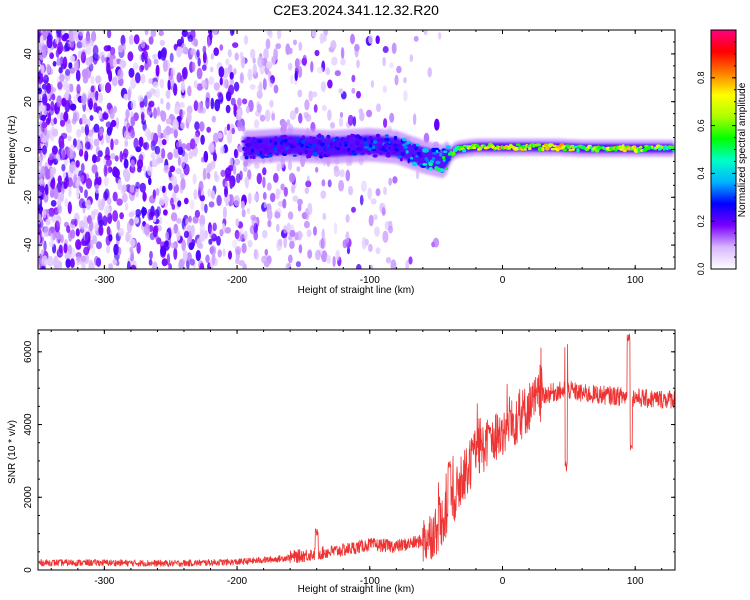  Describe the element at coordinates (28, 570) in the screenshot. I see `snr-y-tick-label: 0` at that location.